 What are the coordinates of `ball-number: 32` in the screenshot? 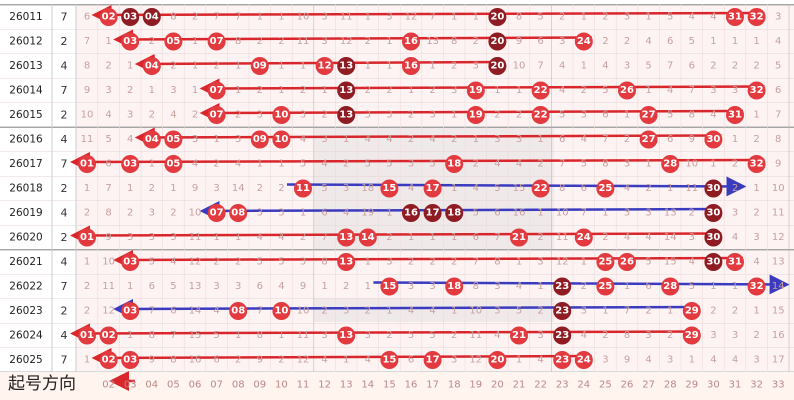 It's located at (757, 90).